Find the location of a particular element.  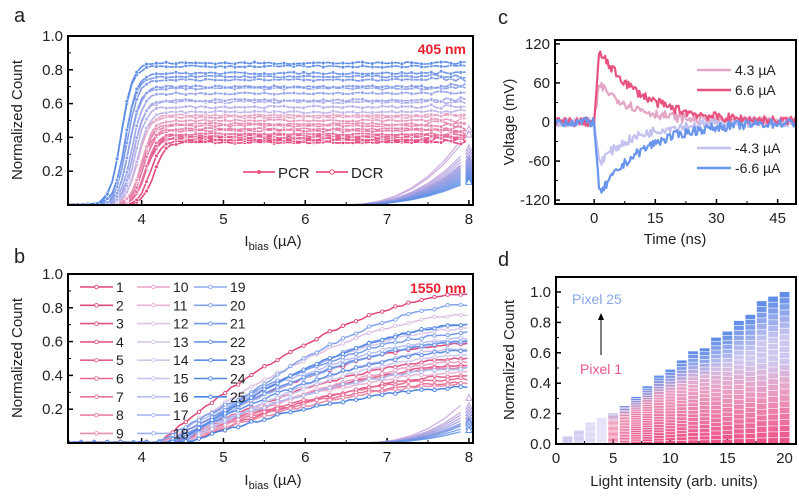

y-tick-label: 0.4 is located at coordinates (52, 137).